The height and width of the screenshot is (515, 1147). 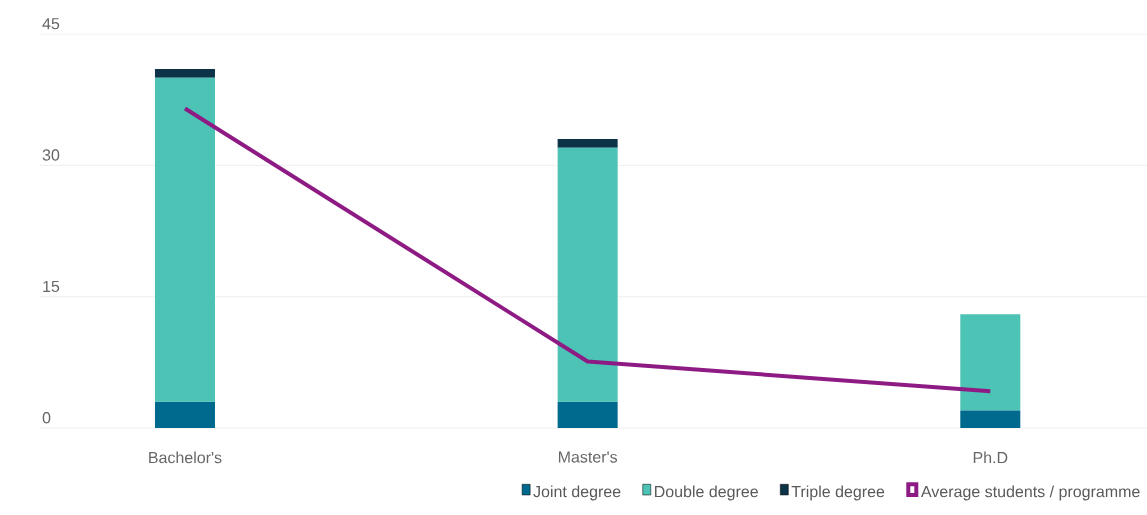 What do you see at coordinates (185, 457) in the screenshot?
I see `x-tick-label: Bachelor's` at bounding box center [185, 457].